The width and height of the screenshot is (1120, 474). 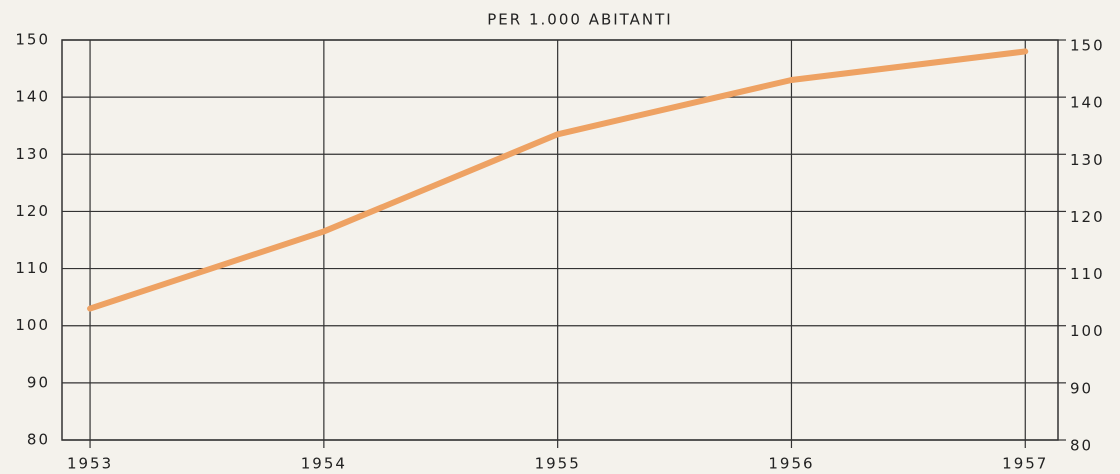 What do you see at coordinates (1087, 160) in the screenshot?
I see `y2-tick-label: 130` at bounding box center [1087, 160].